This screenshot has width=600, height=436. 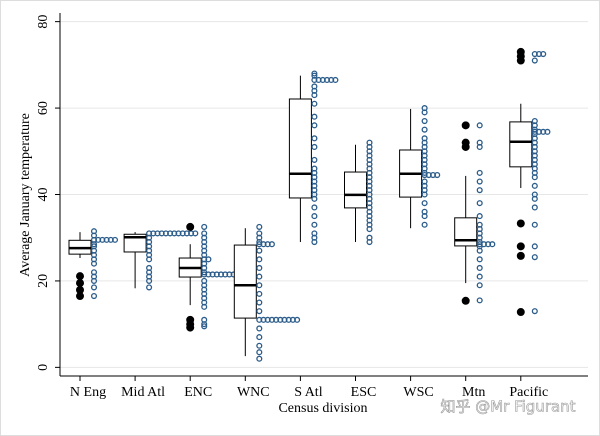 I want to click on x-tick-label: N Eng, so click(x=88, y=392).